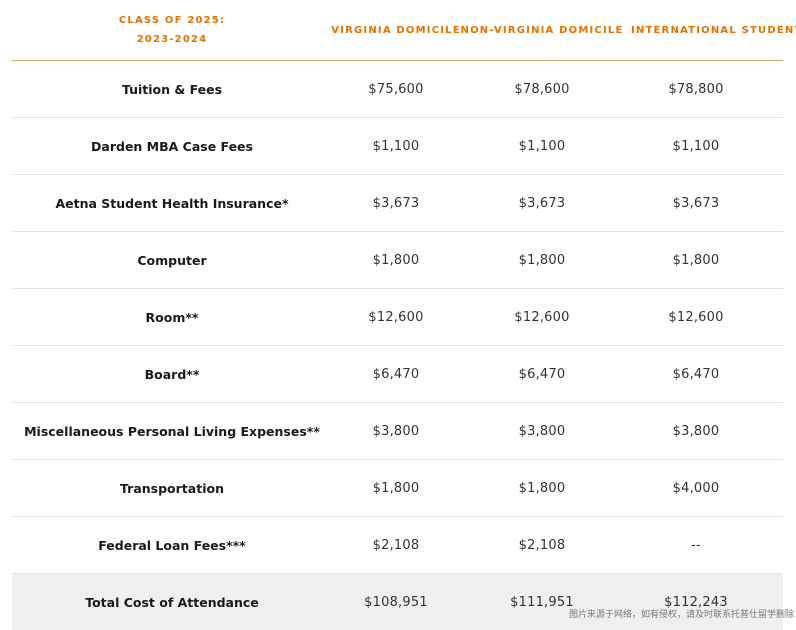 This screenshot has height=630, width=796. Describe the element at coordinates (172, 20) in the screenshot. I see `class-year-label: CLASS OF 2025:` at that location.